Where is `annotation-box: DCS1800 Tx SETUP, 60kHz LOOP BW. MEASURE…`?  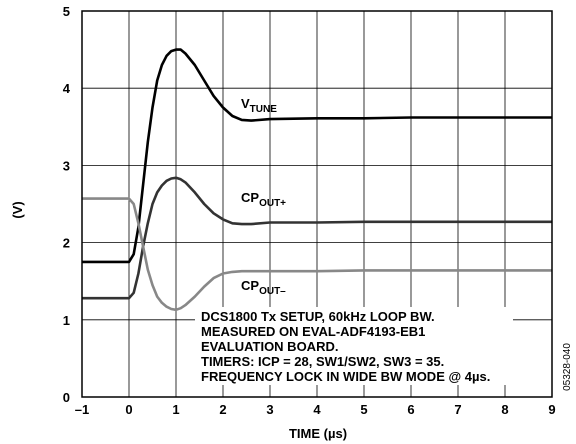
annotation-box: DCS1800 Tx SETUP, 60kHz LOOP BW. MEASURE… is located at coordinates (354, 346).